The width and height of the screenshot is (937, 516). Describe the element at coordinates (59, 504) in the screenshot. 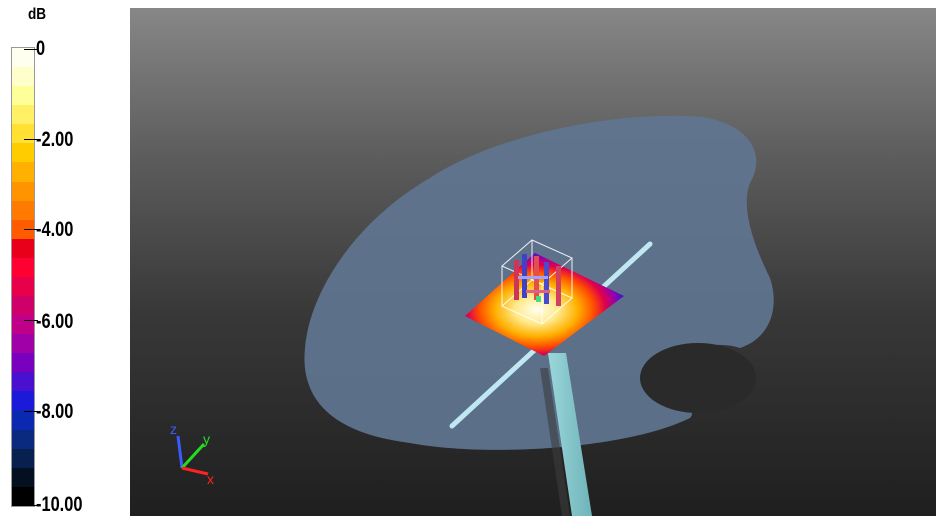

I see `colorbar-label-5: -10.00` at that location.